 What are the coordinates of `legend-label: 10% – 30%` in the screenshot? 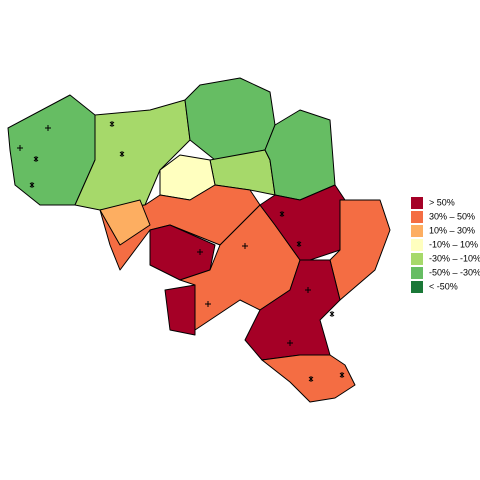 It's located at (452, 230).